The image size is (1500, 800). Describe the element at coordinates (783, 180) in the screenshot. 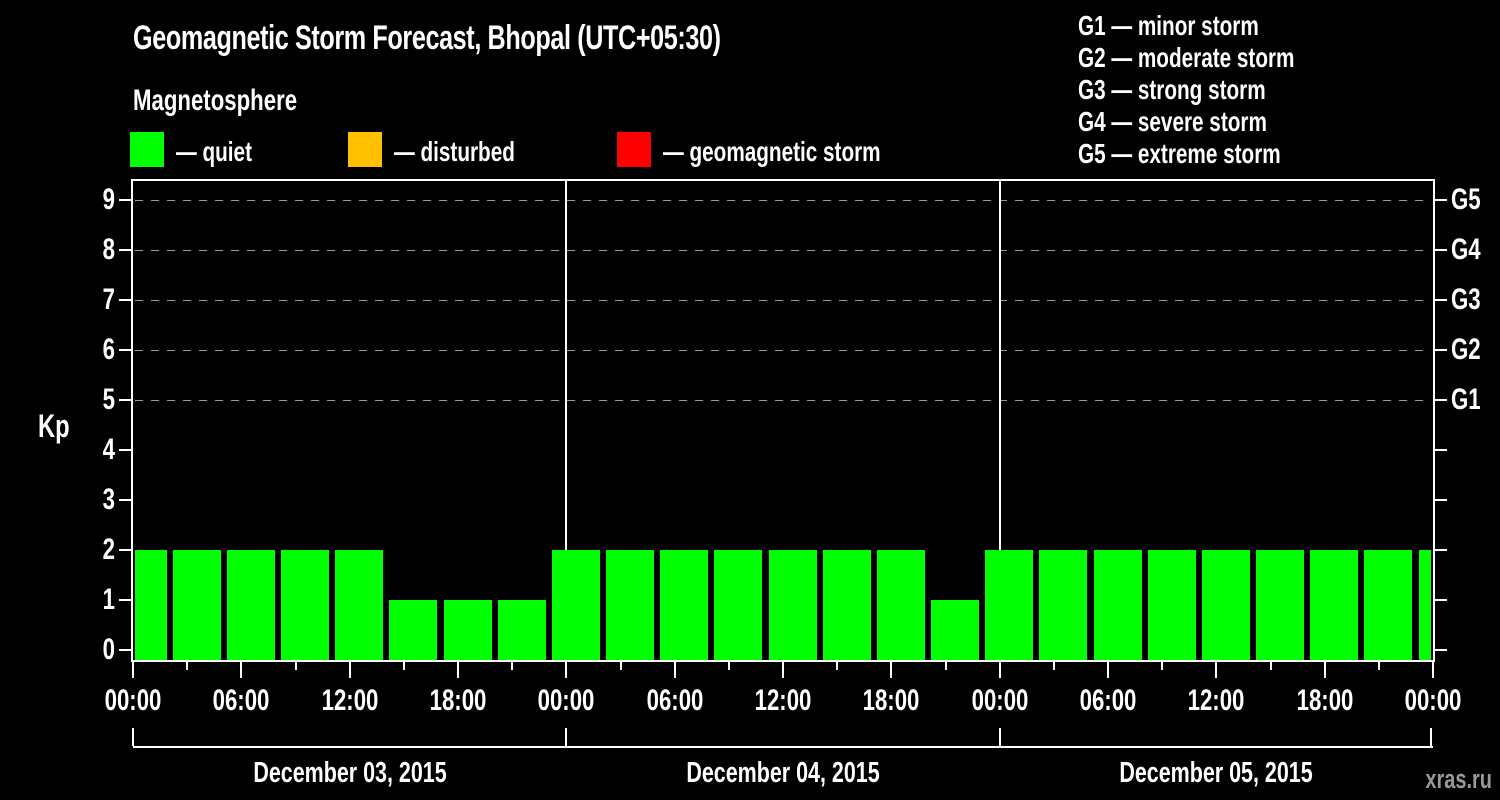

I see `plot-frame-top` at that location.